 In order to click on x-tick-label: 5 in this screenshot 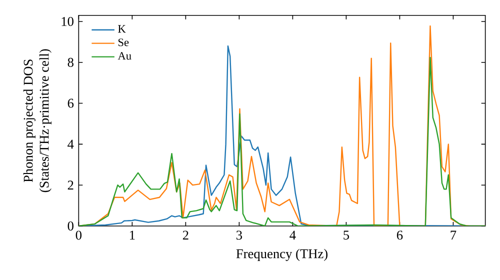, I will do `click(347, 235)`.